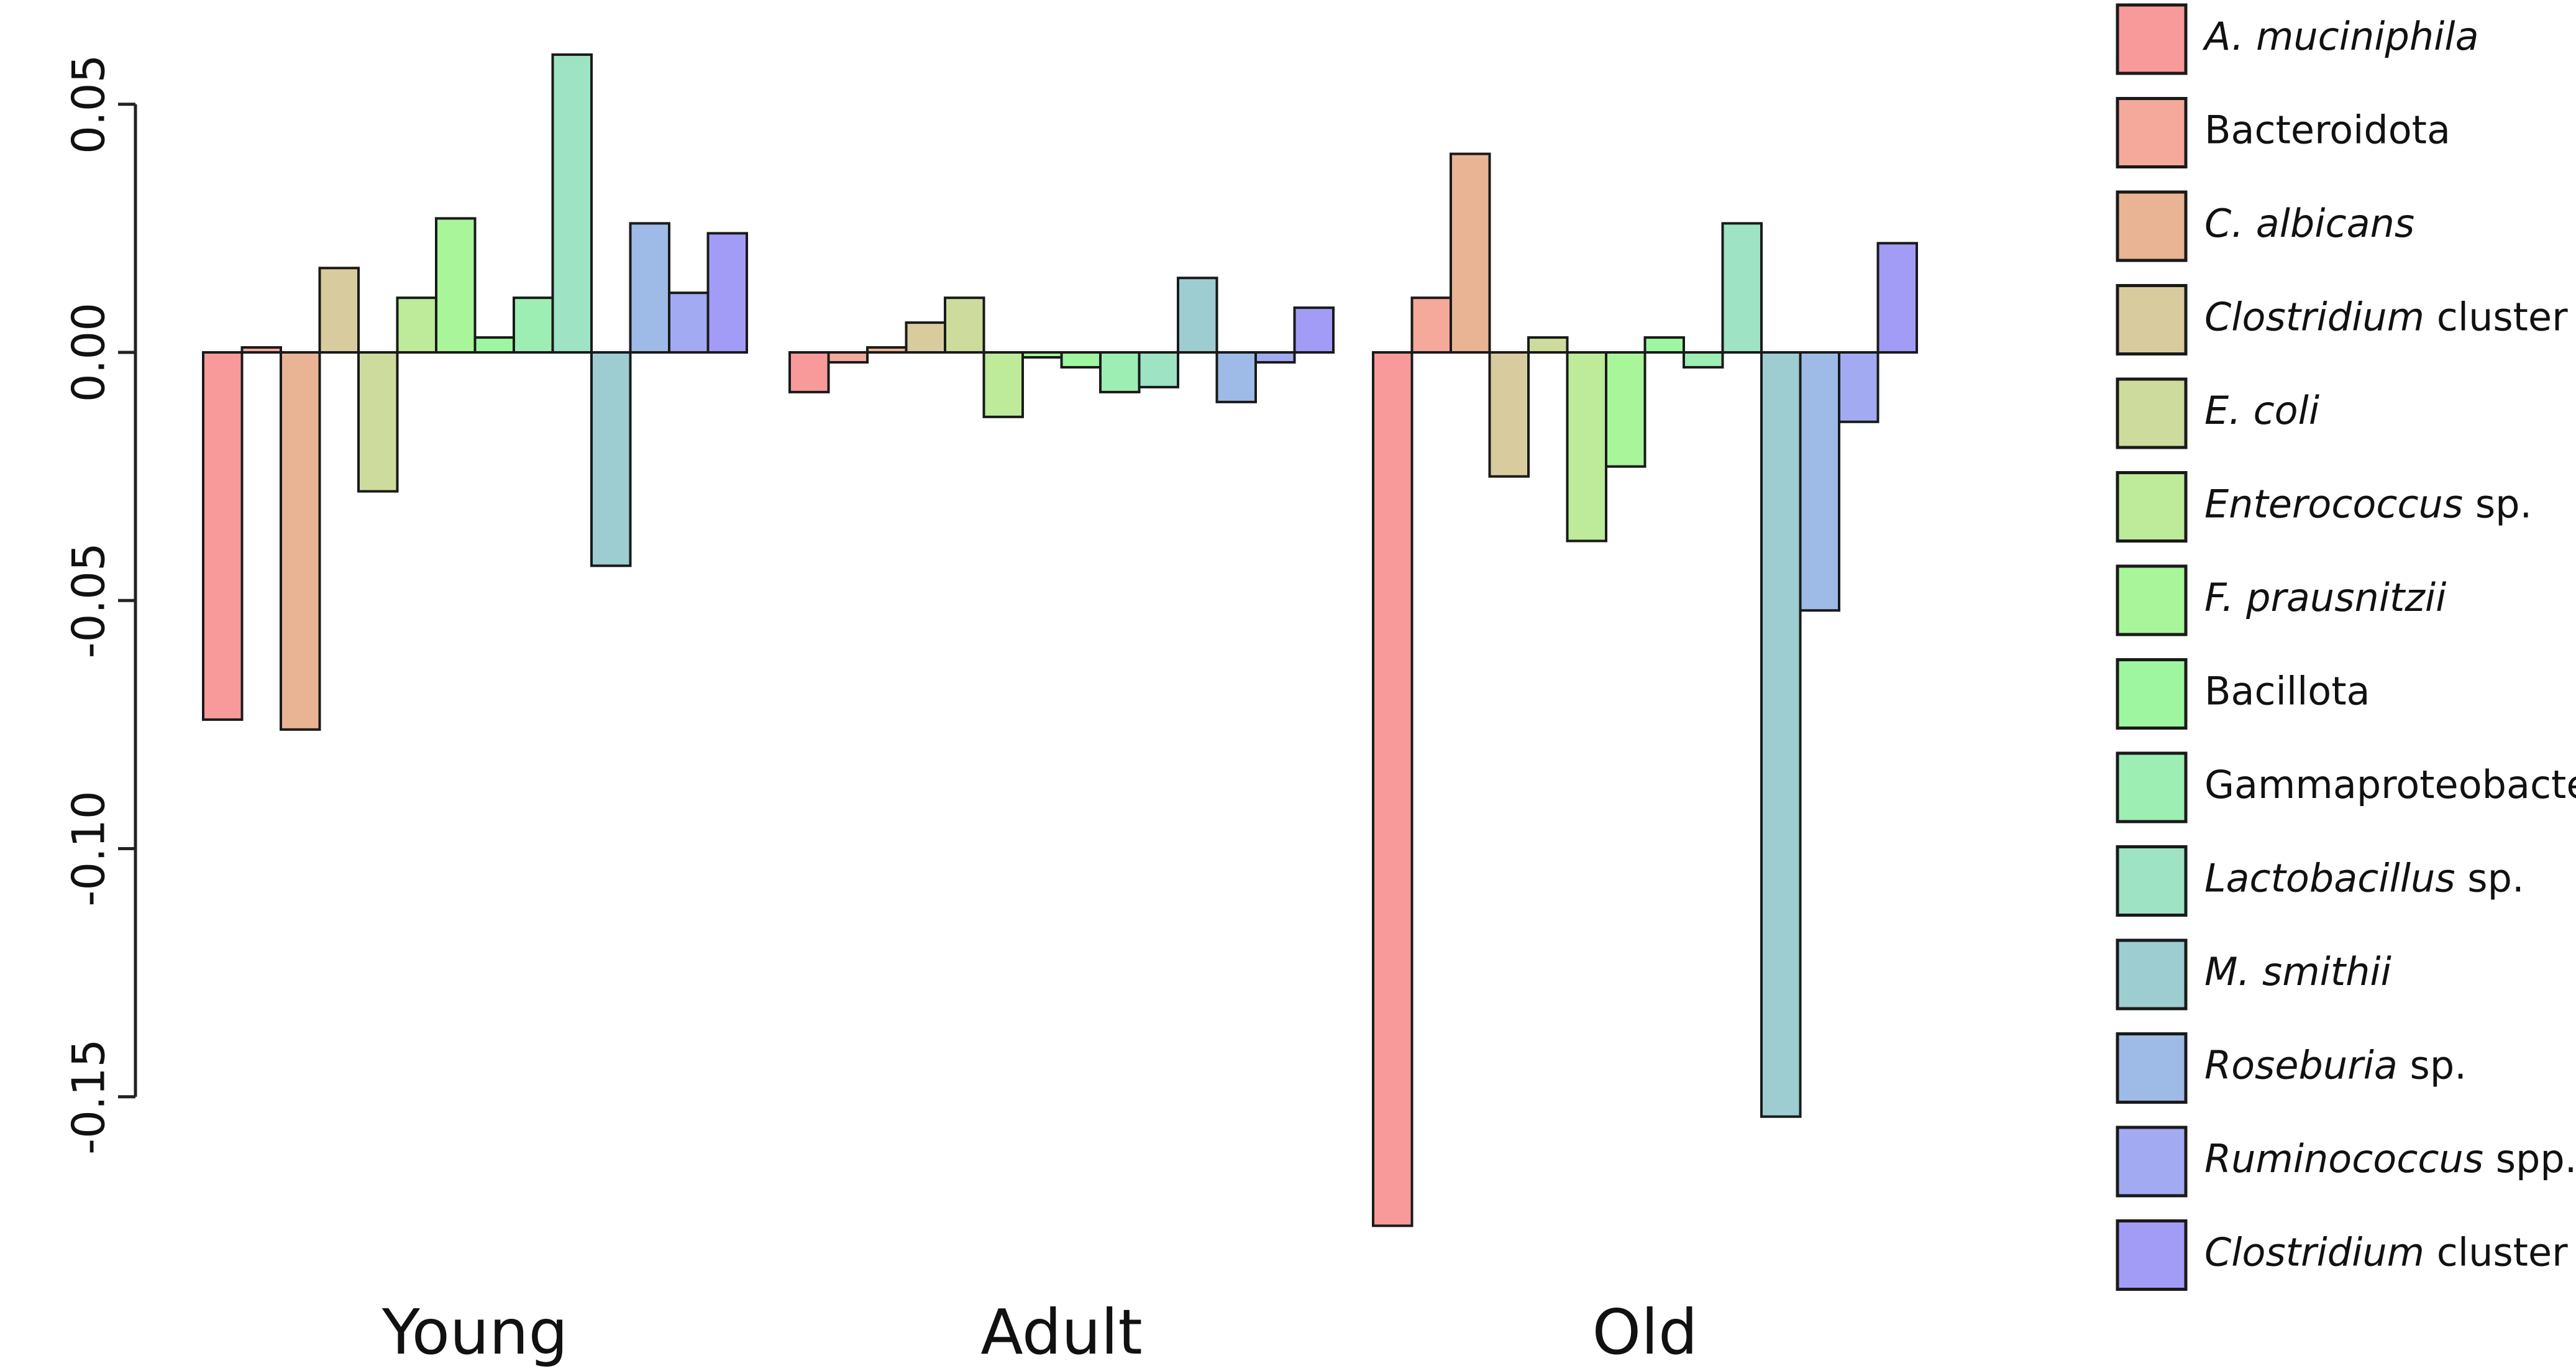 This screenshot has height=1371, width=2576. Describe the element at coordinates (2297, 971) in the screenshot. I see `legend-label-10: M. smithii` at that location.